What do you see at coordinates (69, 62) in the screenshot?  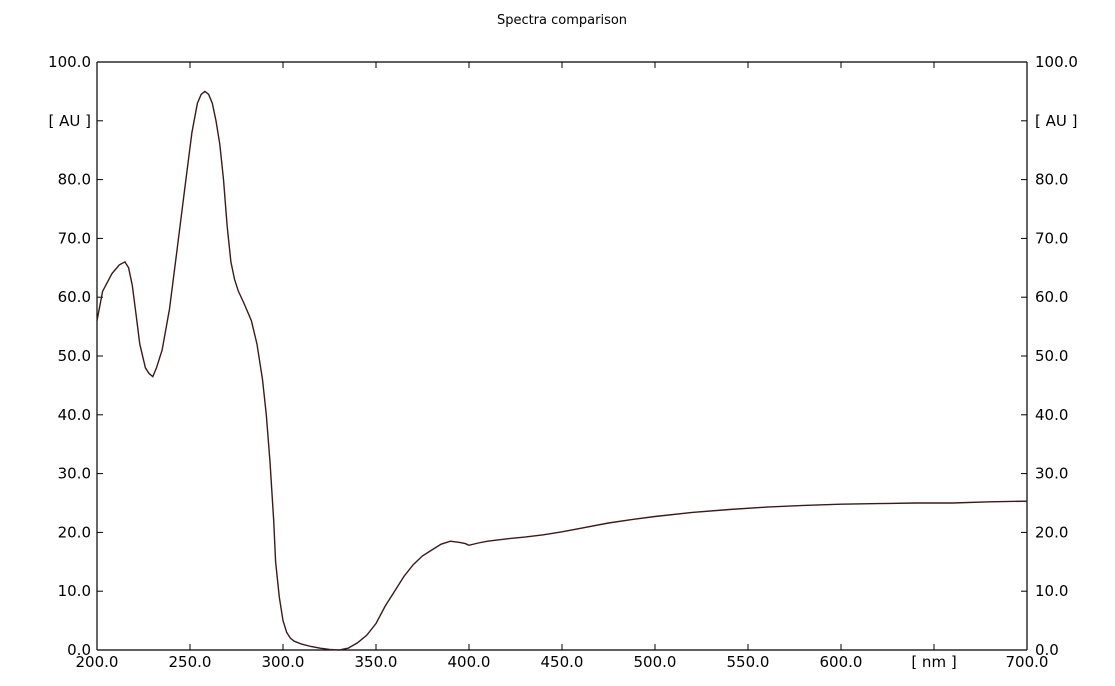 I see `y-tick-label-left: 100.0` at bounding box center [69, 62].